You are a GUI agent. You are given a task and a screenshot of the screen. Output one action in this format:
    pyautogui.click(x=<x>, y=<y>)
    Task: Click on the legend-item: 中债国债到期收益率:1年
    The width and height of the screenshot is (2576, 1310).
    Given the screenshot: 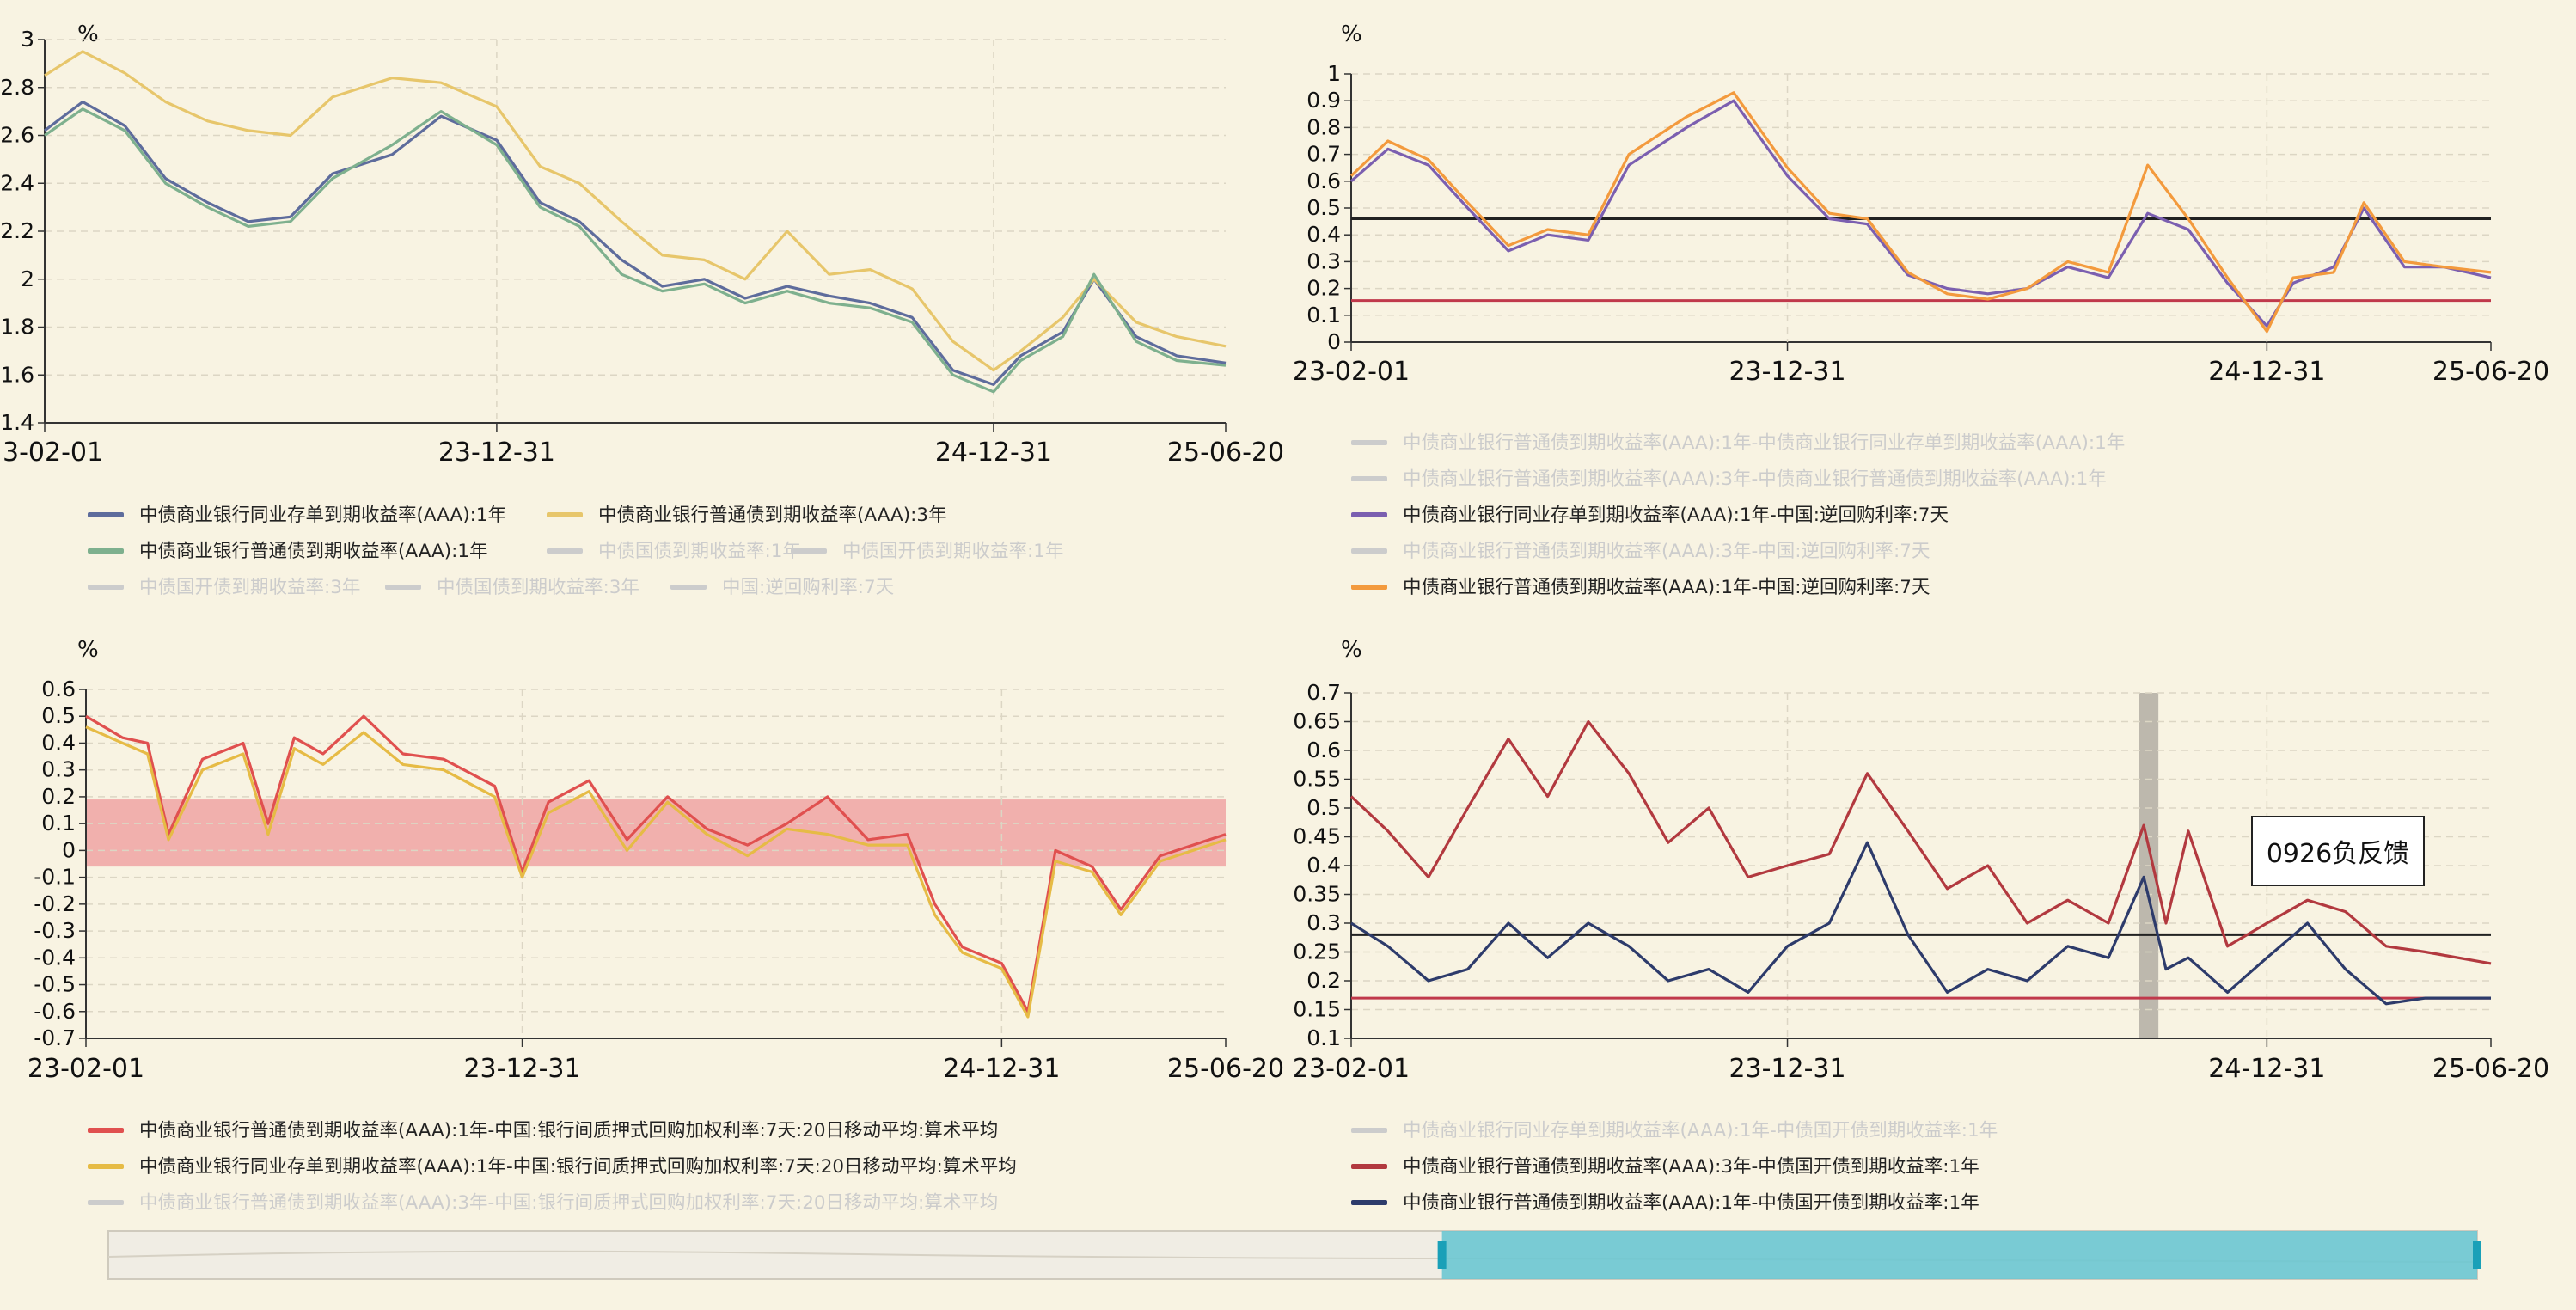 What is the action you would take?
    pyautogui.click(x=699, y=551)
    